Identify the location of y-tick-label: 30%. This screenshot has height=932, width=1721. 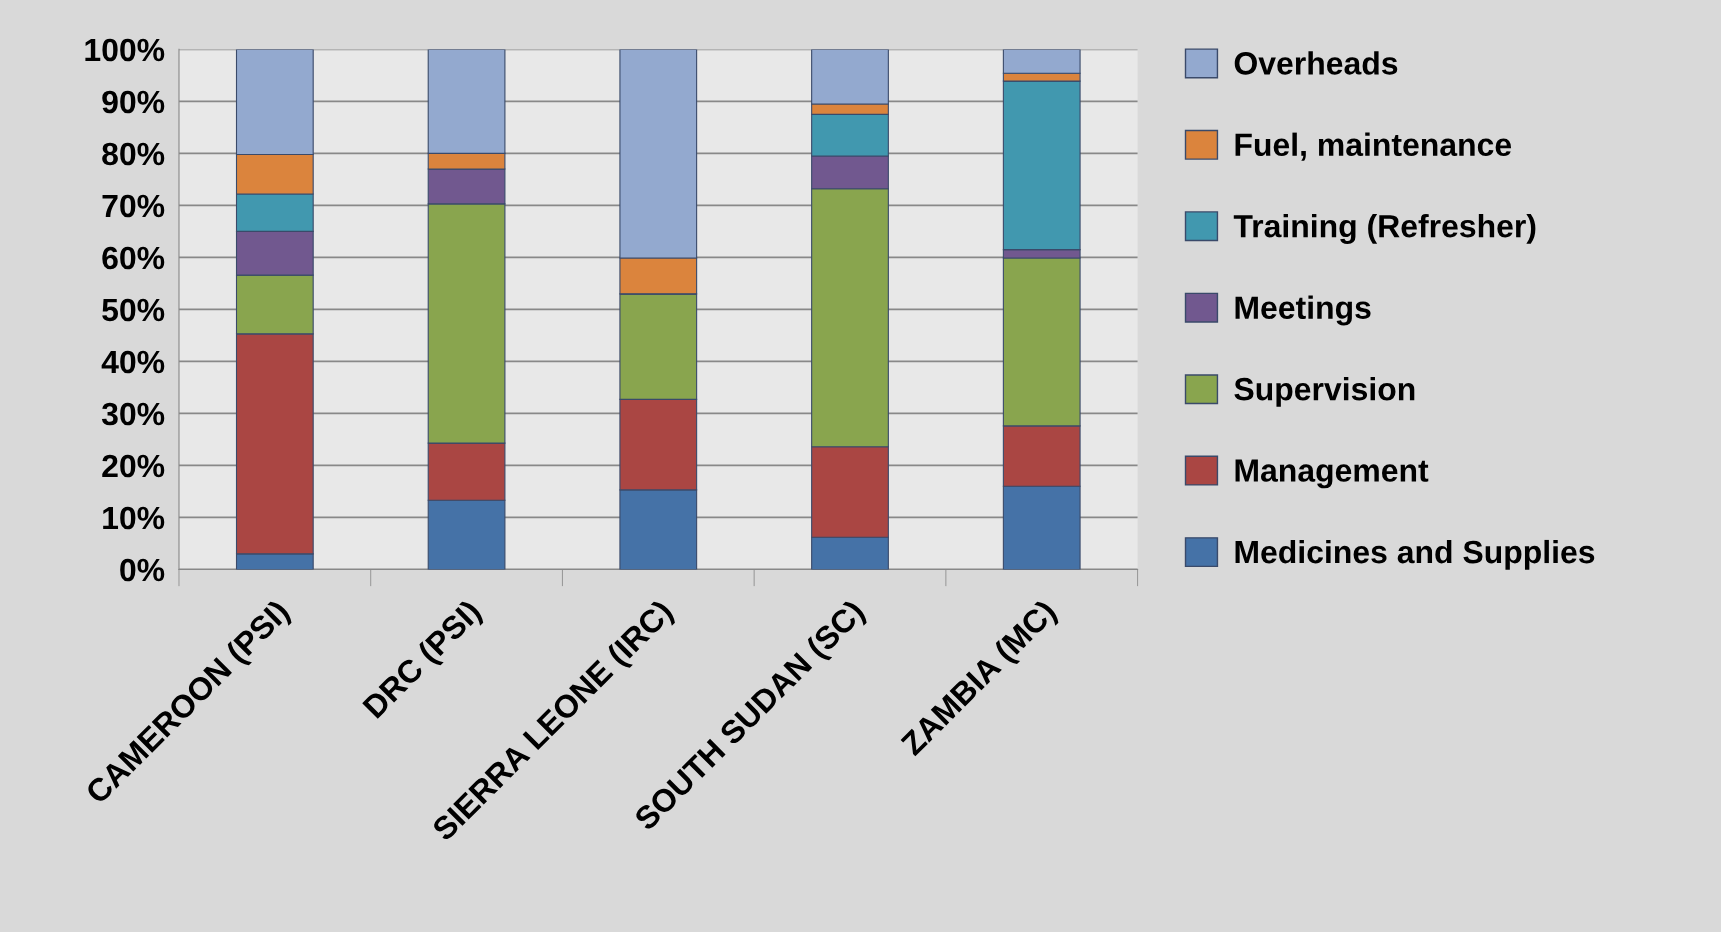
(133, 414).